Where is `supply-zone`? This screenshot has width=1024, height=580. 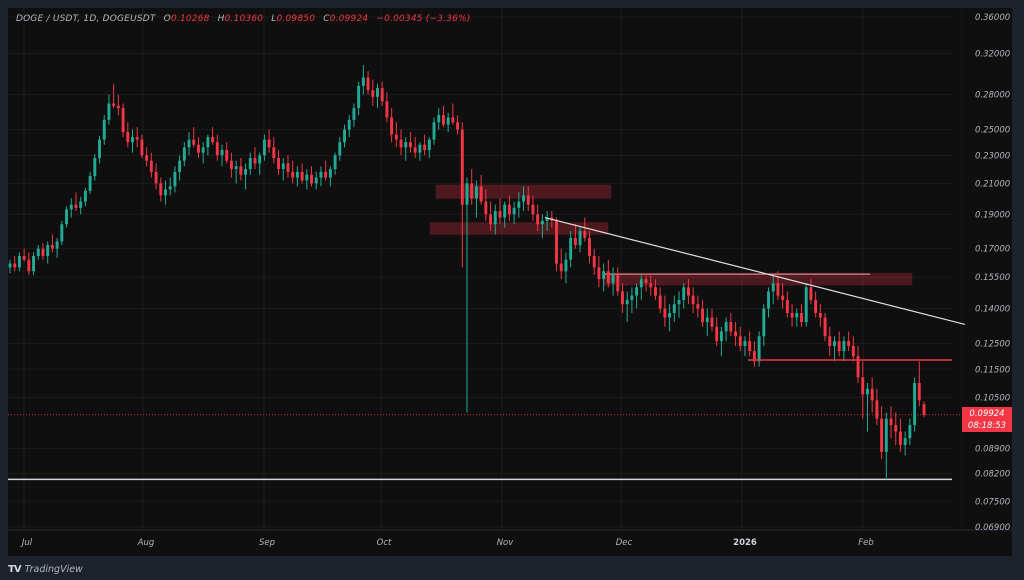 supply-zone is located at coordinates (519, 228).